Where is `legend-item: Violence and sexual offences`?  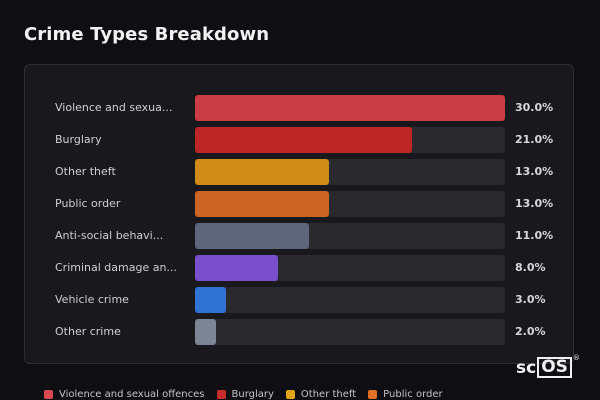 legend-item: Violence and sexual offences is located at coordinates (124, 394).